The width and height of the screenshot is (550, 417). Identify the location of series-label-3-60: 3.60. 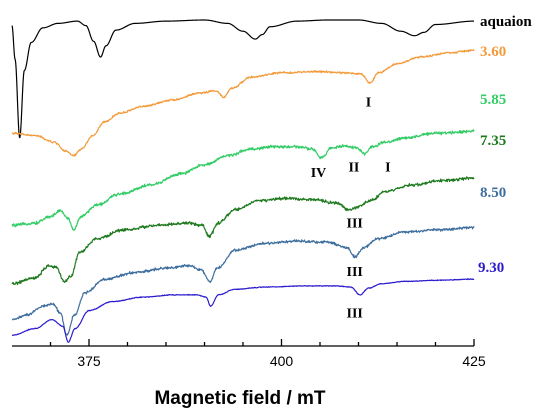
(493, 52).